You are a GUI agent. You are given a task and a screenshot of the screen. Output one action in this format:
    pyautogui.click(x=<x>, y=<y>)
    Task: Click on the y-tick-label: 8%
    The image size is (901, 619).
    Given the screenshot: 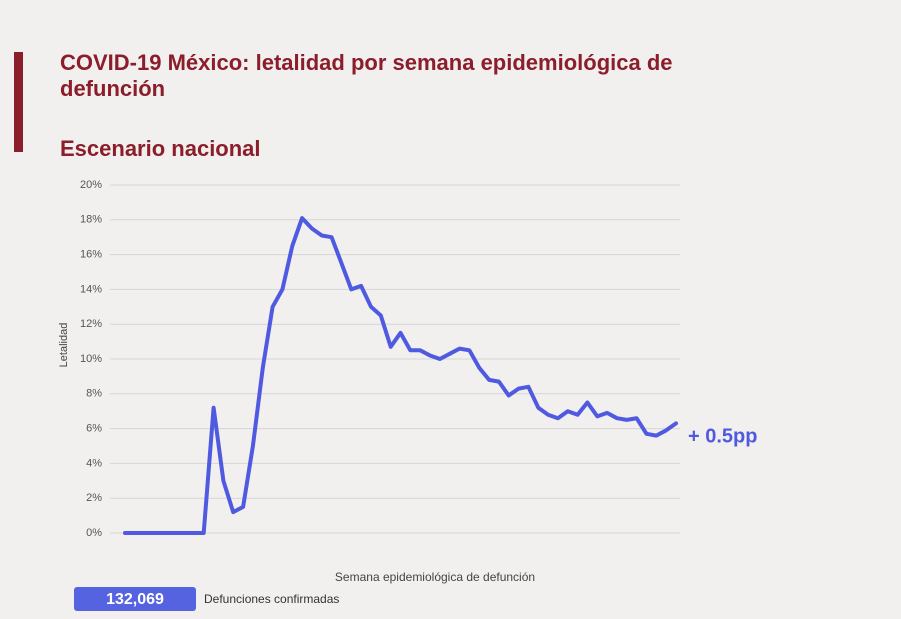 What is the action you would take?
    pyautogui.click(x=94, y=394)
    